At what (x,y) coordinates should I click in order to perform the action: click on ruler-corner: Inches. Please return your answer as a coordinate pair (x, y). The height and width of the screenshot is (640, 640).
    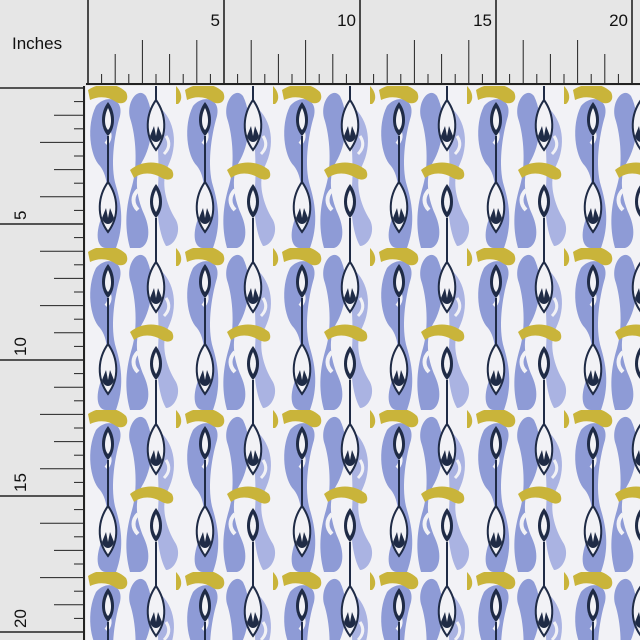
    Looking at the image, I should click on (43, 43).